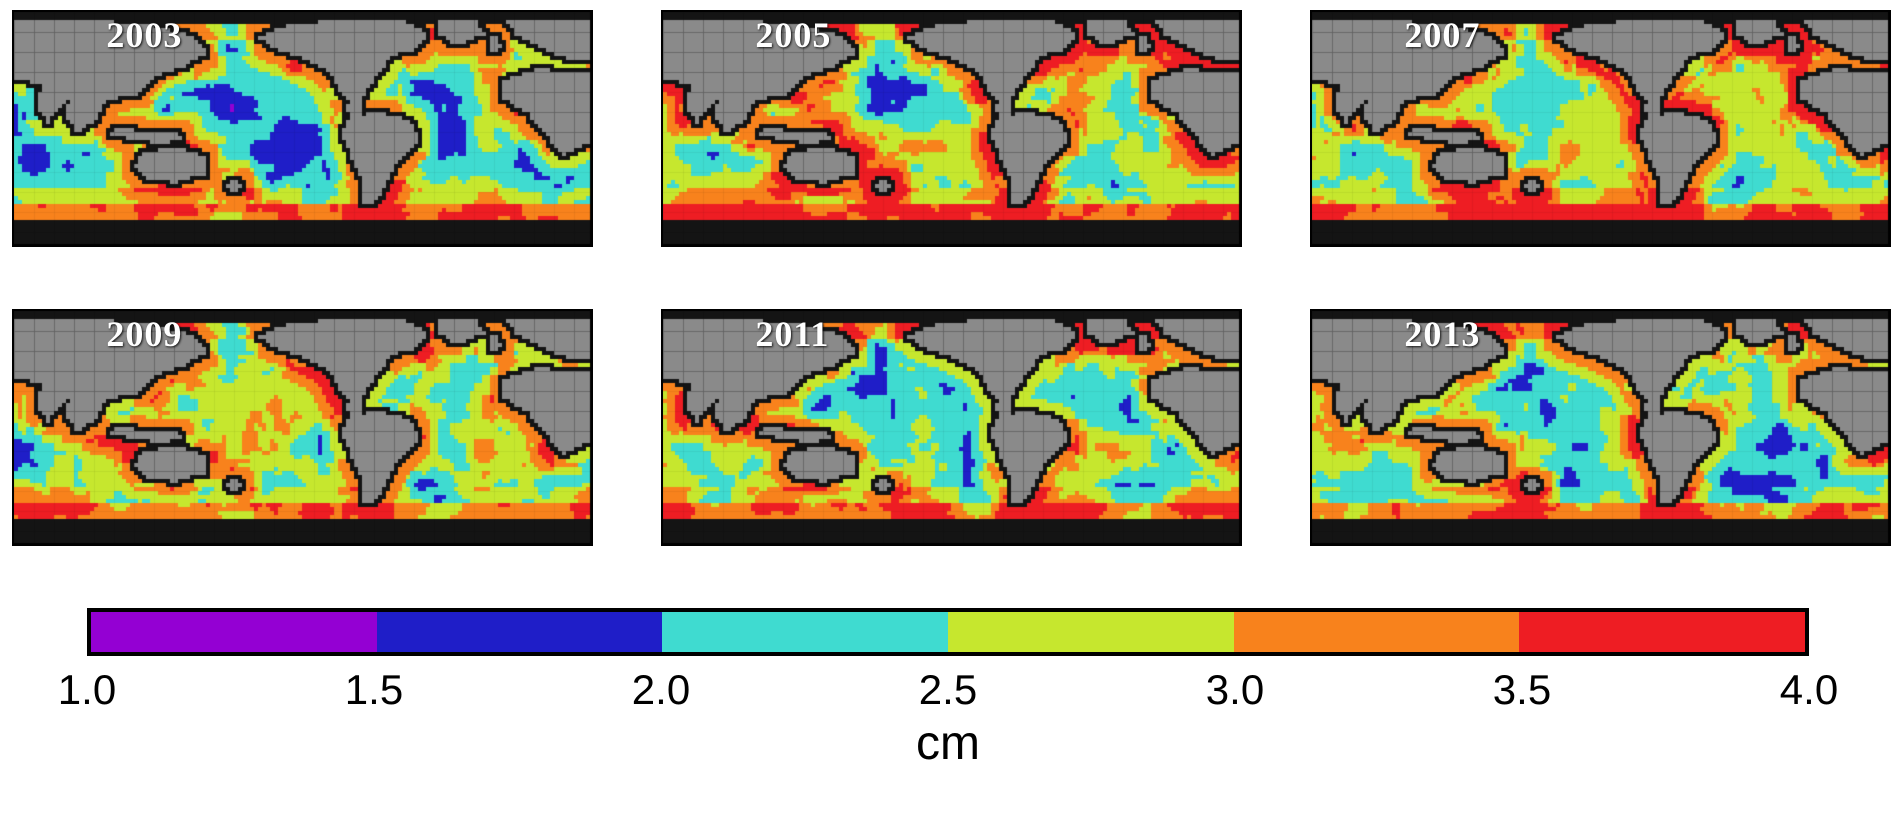  I want to click on colorbar-tick-label: 3.5, so click(1522, 689).